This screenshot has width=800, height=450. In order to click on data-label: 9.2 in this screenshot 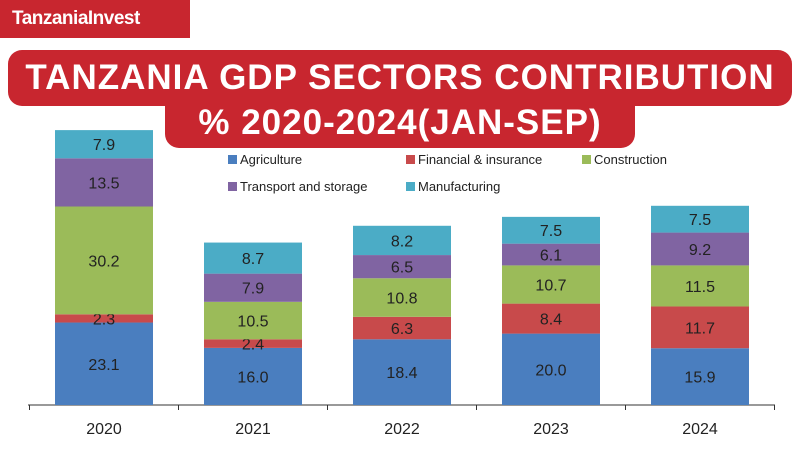, I will do `click(700, 250)`.